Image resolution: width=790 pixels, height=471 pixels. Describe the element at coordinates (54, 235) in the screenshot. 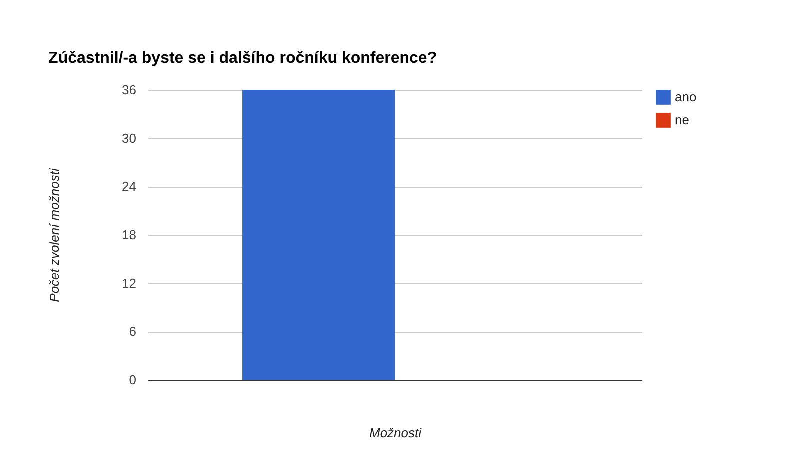

I see `y-axis-title: Počet zvolení možnosti` at that location.